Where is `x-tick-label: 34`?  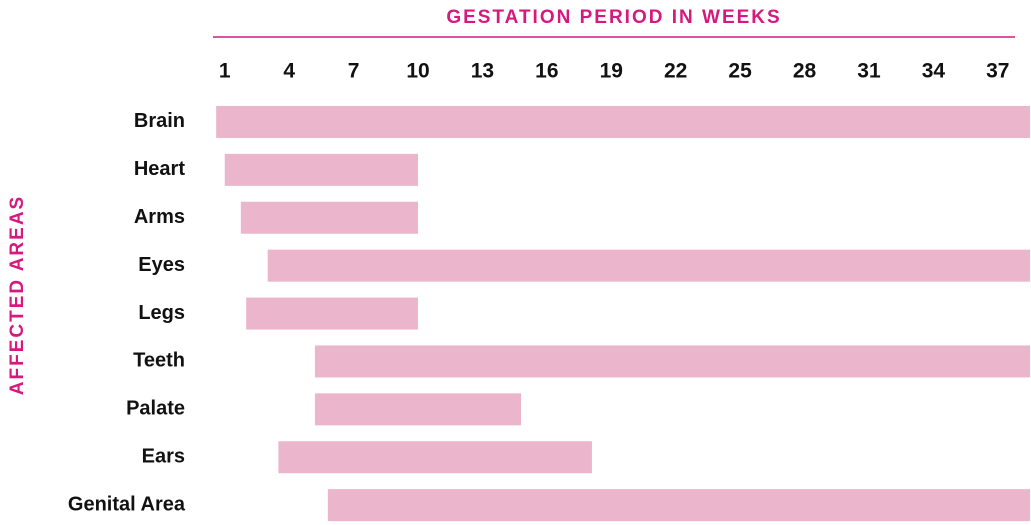 x-tick-label: 34 is located at coordinates (934, 71).